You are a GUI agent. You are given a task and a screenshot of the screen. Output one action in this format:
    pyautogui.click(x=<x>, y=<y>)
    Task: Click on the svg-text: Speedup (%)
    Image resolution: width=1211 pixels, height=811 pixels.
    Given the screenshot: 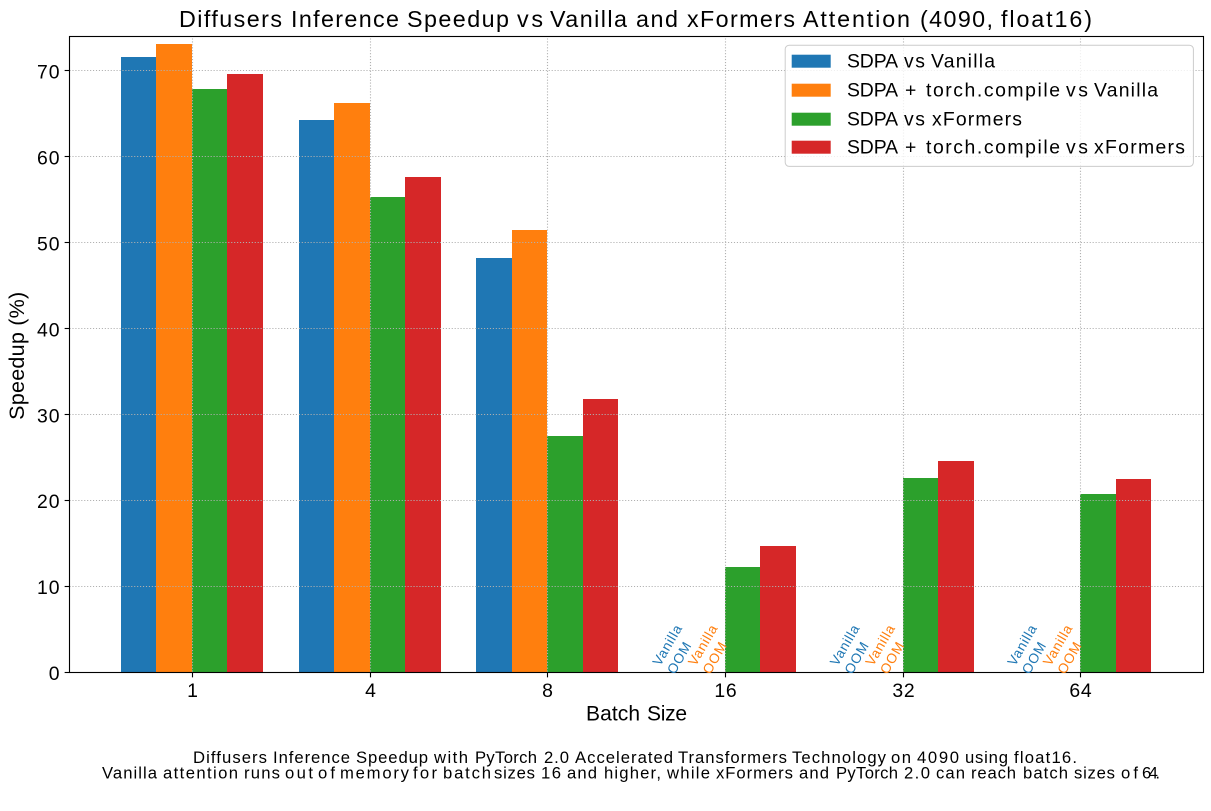 What is the action you would take?
    pyautogui.click(x=16, y=356)
    